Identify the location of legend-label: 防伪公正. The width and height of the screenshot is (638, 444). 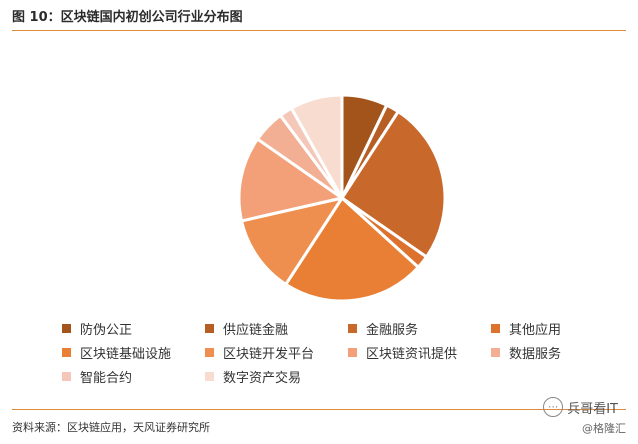
(106, 330).